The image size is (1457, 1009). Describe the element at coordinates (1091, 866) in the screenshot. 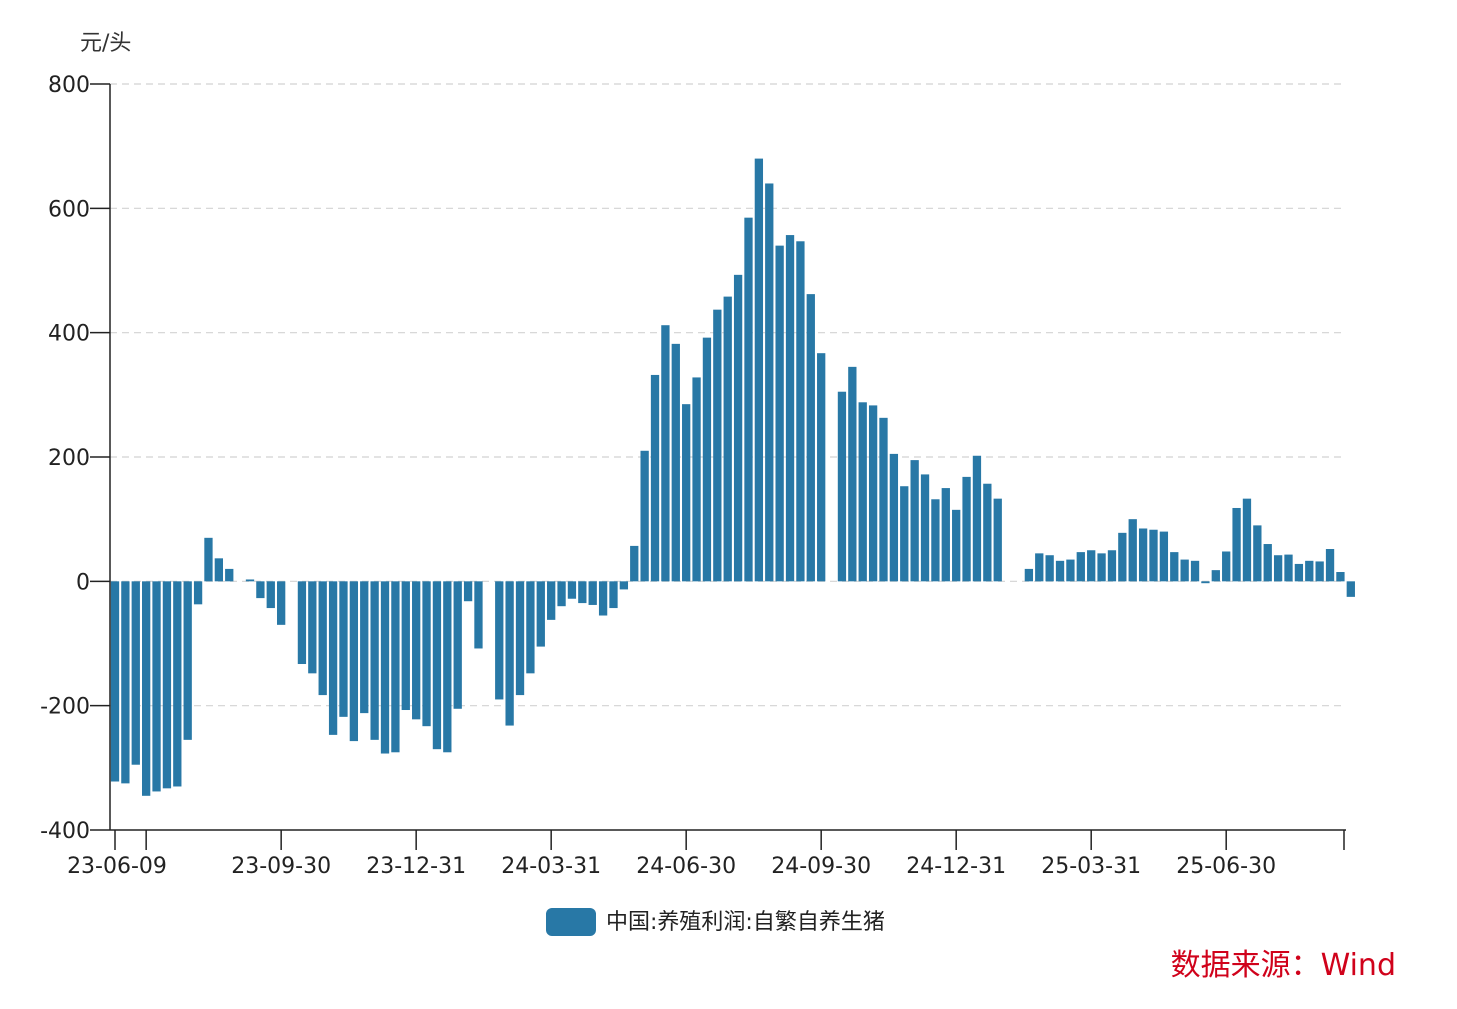

I see `x-tick-label: 25-03-31` at that location.